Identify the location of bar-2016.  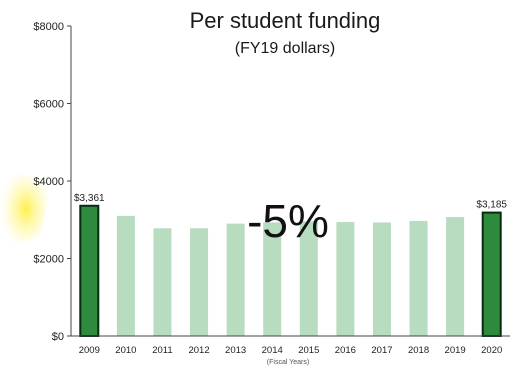
(345, 279).